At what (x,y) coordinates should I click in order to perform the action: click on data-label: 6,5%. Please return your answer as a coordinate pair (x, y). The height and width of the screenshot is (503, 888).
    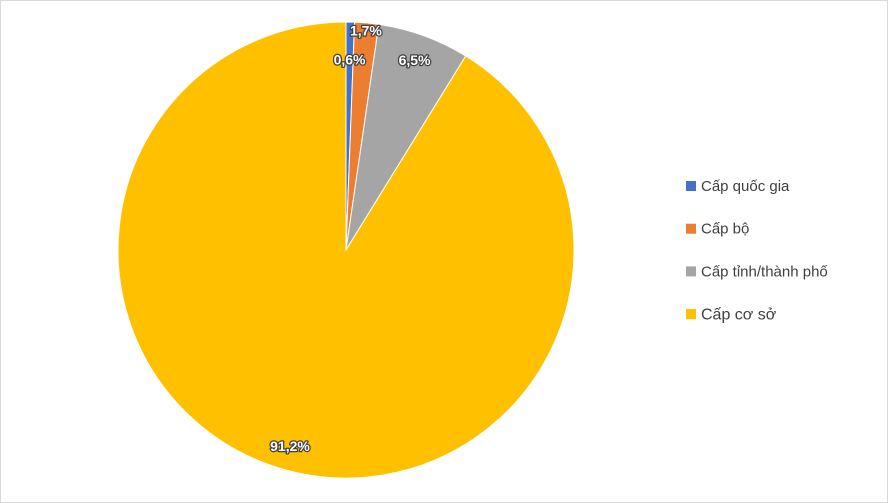
    Looking at the image, I should click on (415, 60).